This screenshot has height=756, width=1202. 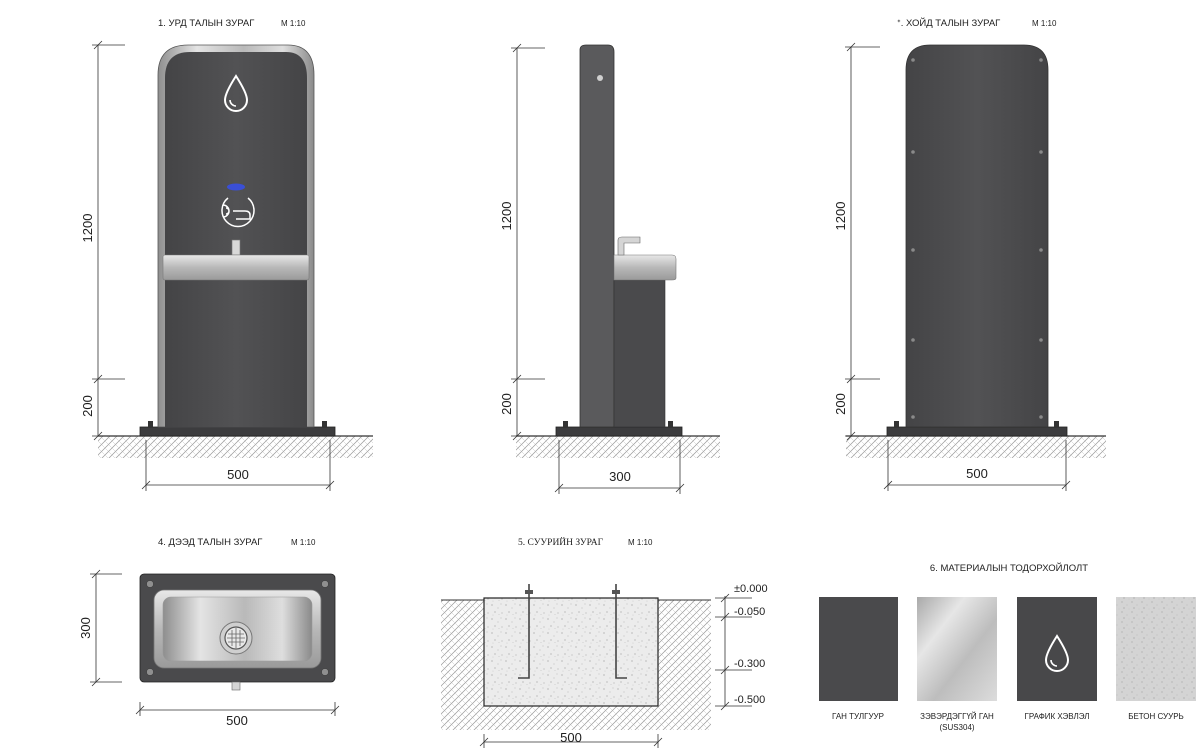 What do you see at coordinates (506, 216) in the screenshot?
I see `side-dim-height-main: 1200` at bounding box center [506, 216].